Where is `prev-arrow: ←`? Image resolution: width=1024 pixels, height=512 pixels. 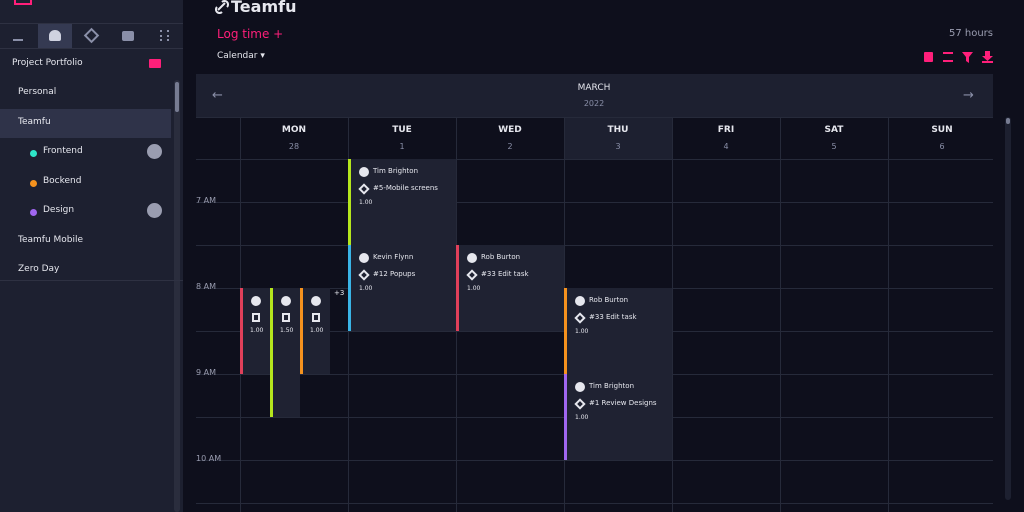 prev-arrow: ← is located at coordinates (217, 95).